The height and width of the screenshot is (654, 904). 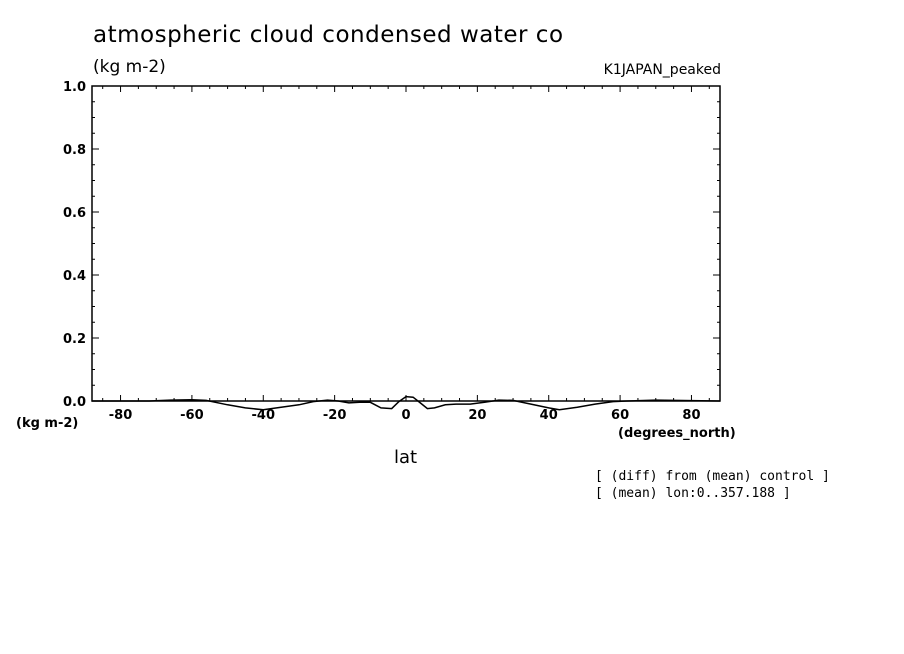 I want to click on x-tick-label: 80, so click(x=691, y=415).